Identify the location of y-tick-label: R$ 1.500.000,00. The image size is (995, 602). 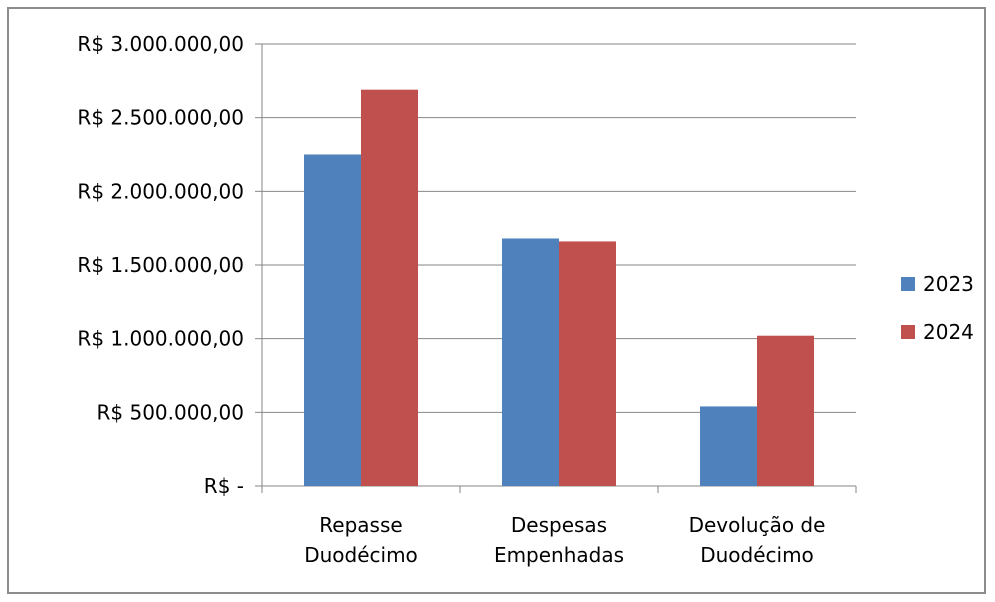
(160, 265).